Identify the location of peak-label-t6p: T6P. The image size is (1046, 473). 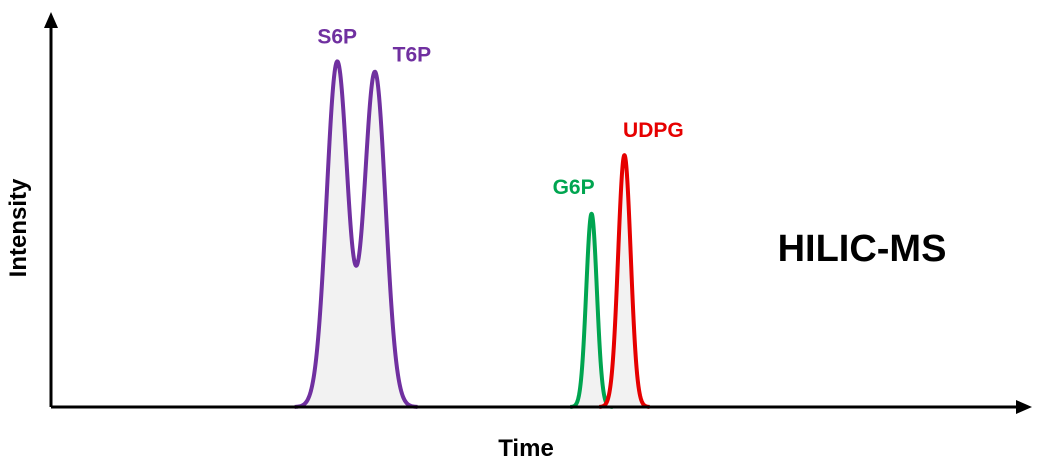
(412, 55).